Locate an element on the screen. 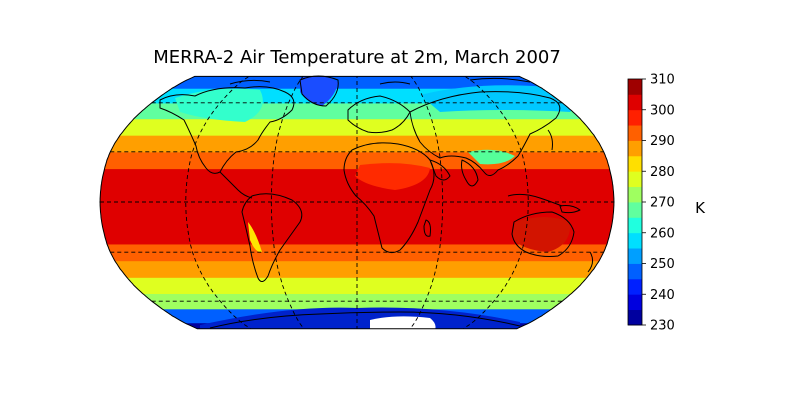 The image size is (800, 400). coast-north-america is located at coordinates (227, 130).